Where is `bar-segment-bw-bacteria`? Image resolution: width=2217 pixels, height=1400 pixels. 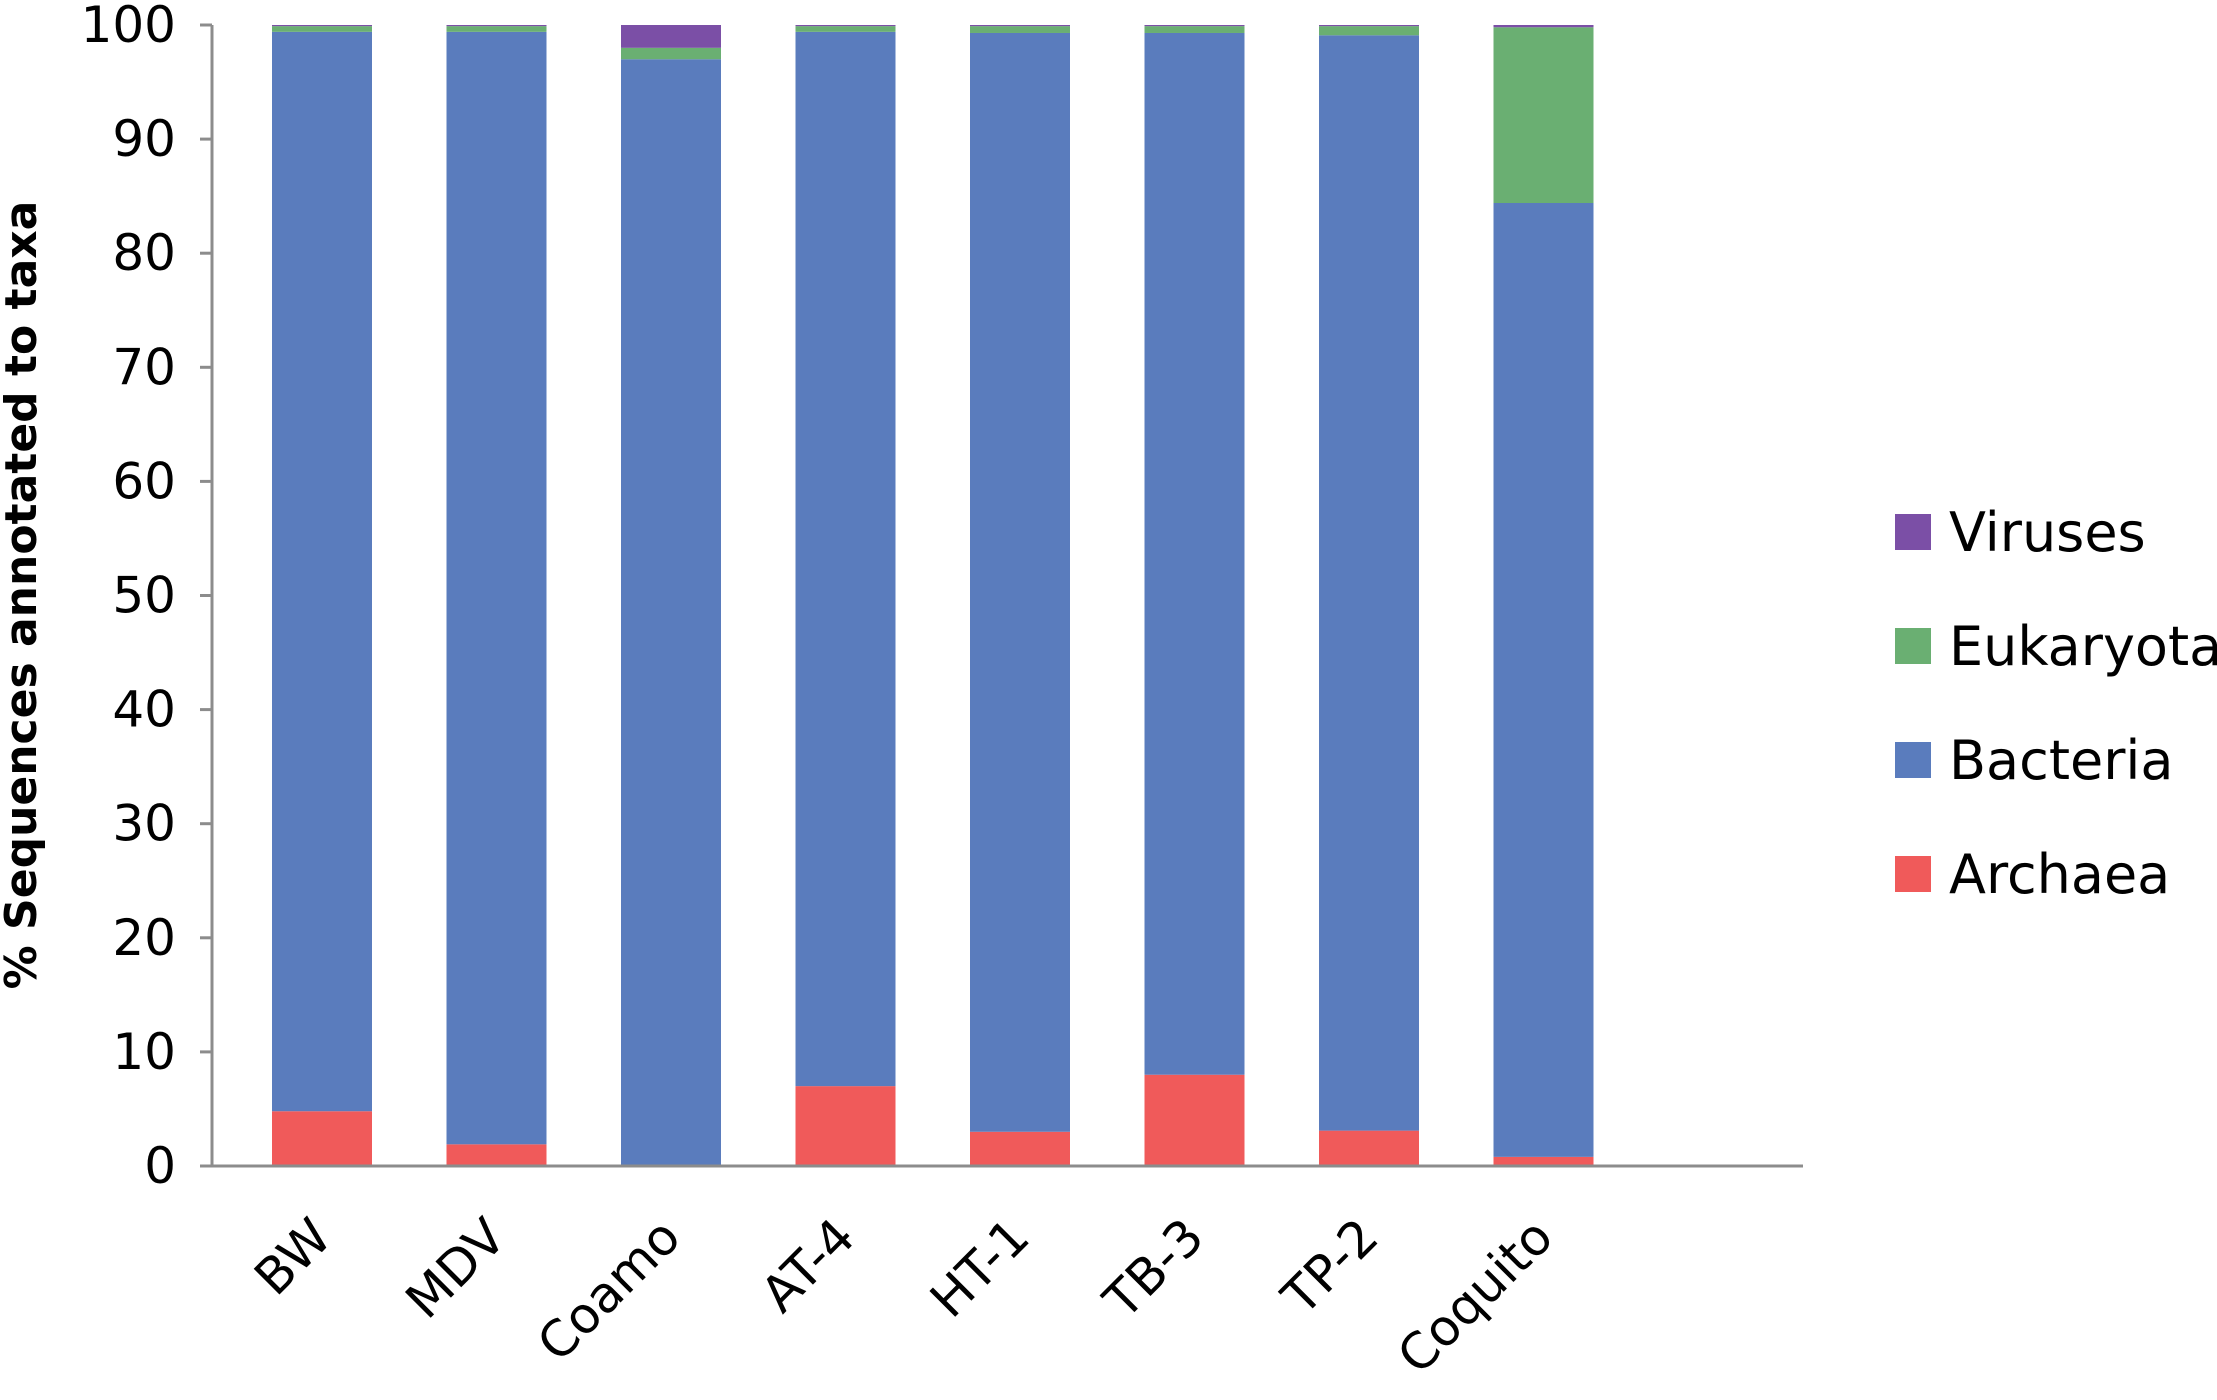 bar-segment-bw-bacteria is located at coordinates (322, 571).